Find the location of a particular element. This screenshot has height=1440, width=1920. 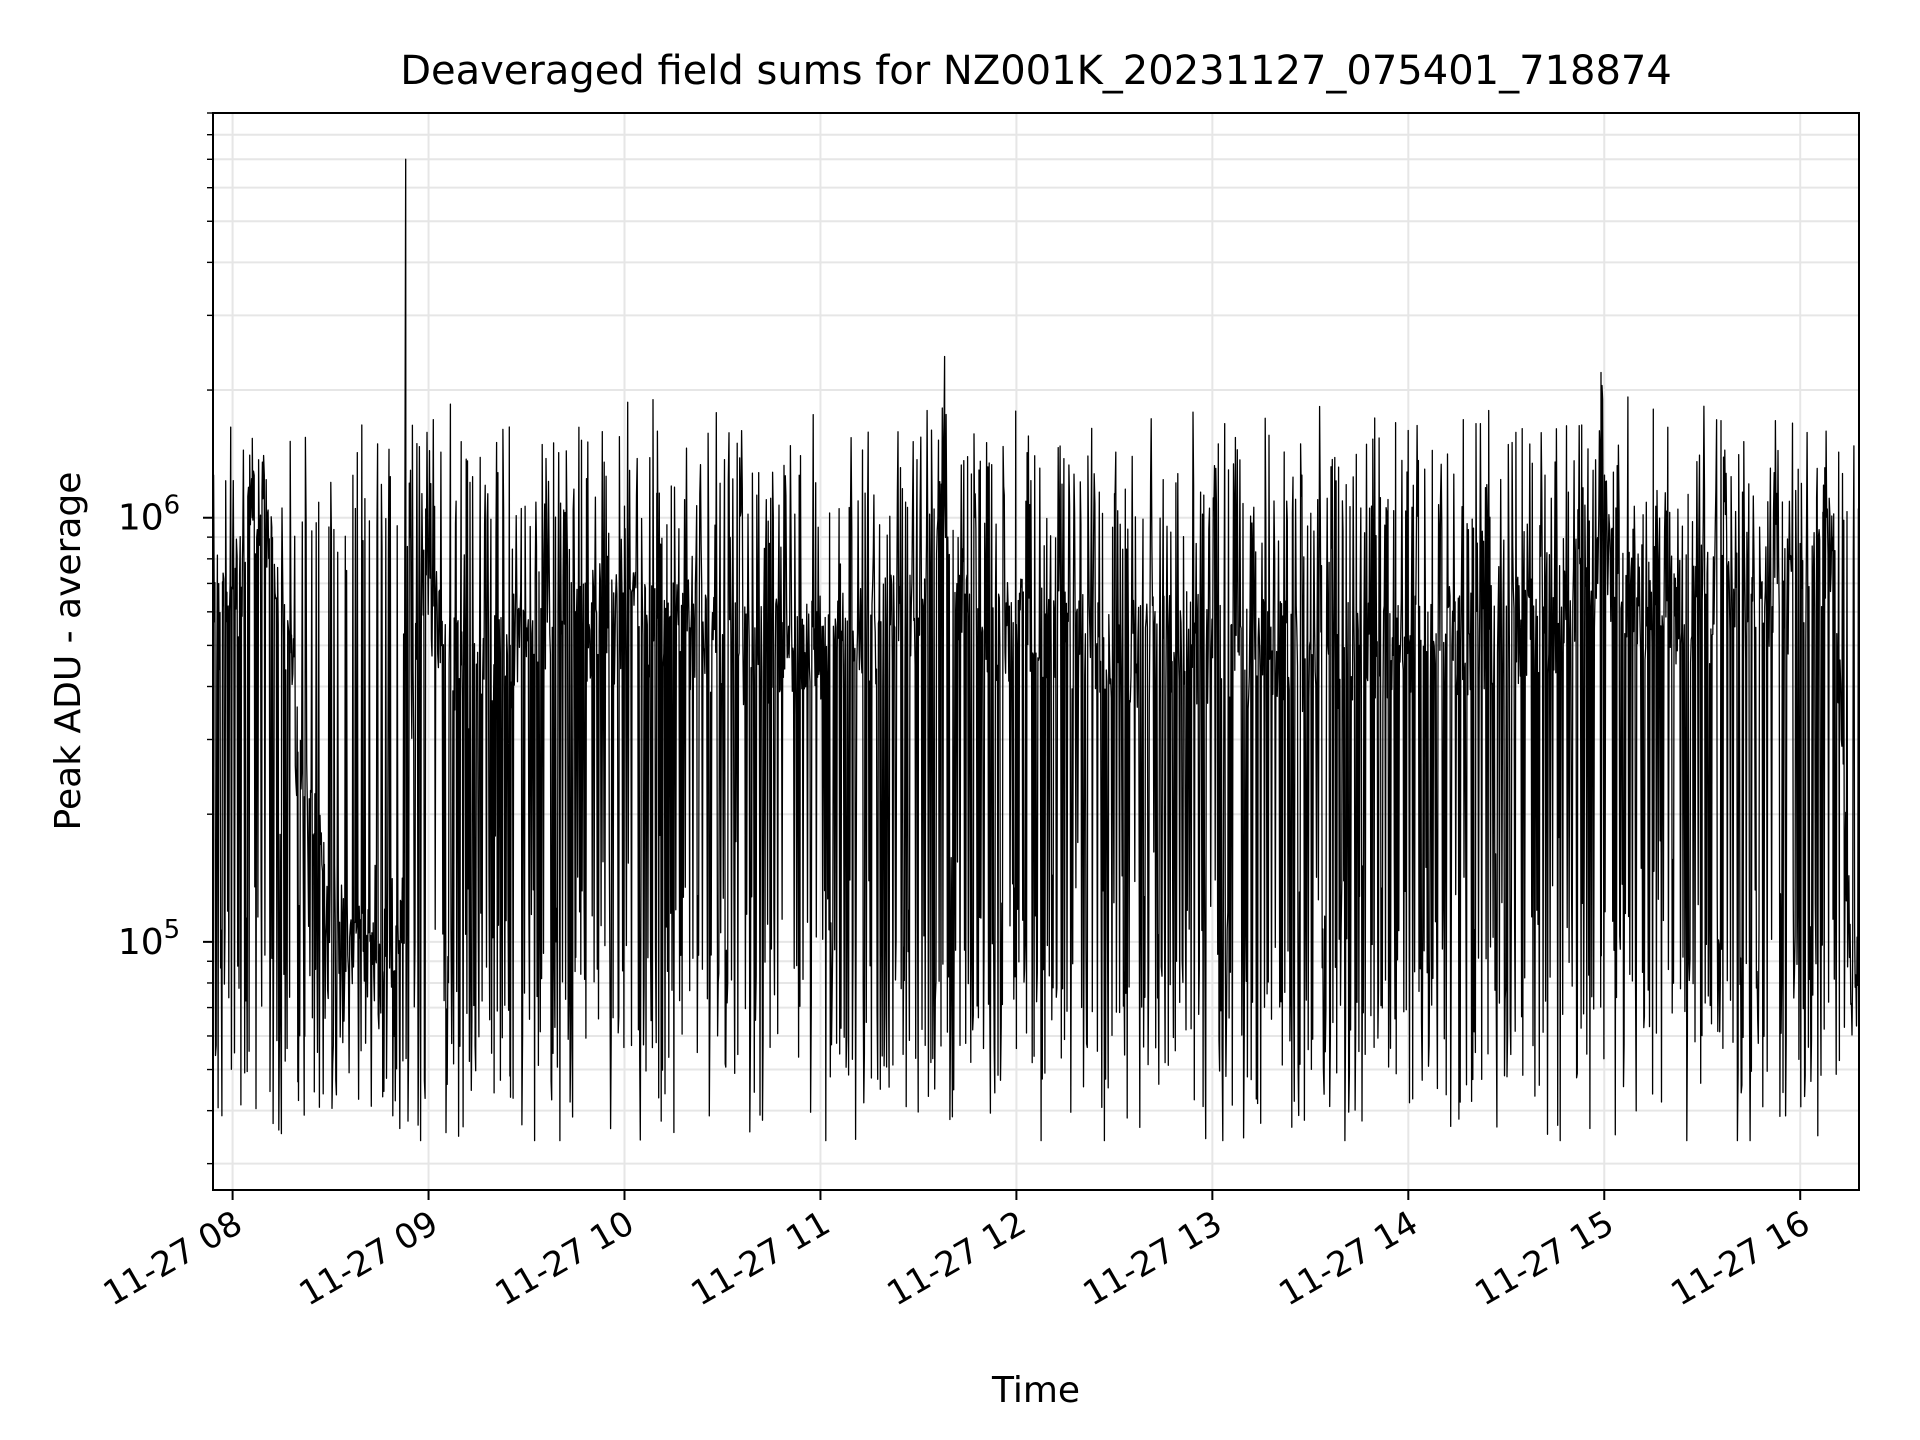

y-tick-label: 10⁵ is located at coordinates (149, 939).